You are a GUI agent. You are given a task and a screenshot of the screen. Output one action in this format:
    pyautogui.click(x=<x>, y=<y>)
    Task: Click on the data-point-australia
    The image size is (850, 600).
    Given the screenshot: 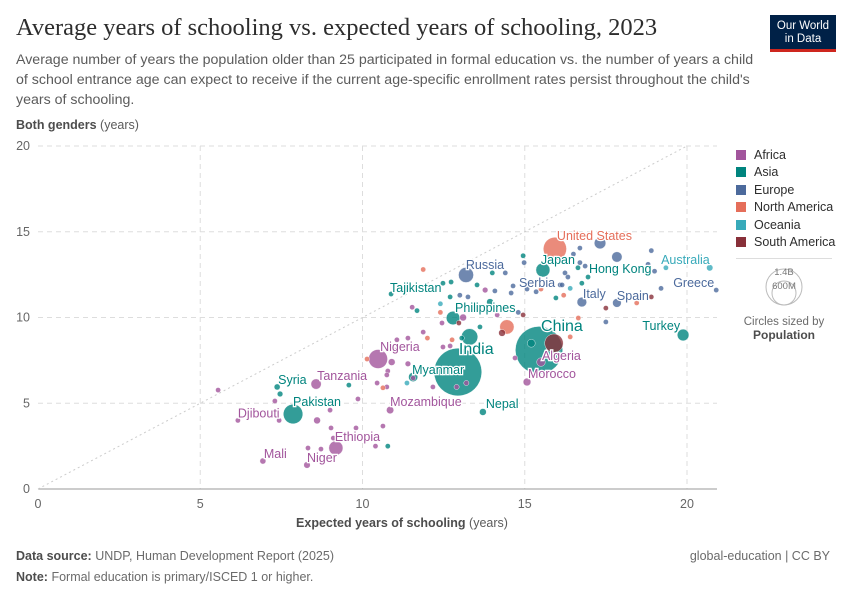 What is the action you would take?
    pyautogui.click(x=710, y=268)
    